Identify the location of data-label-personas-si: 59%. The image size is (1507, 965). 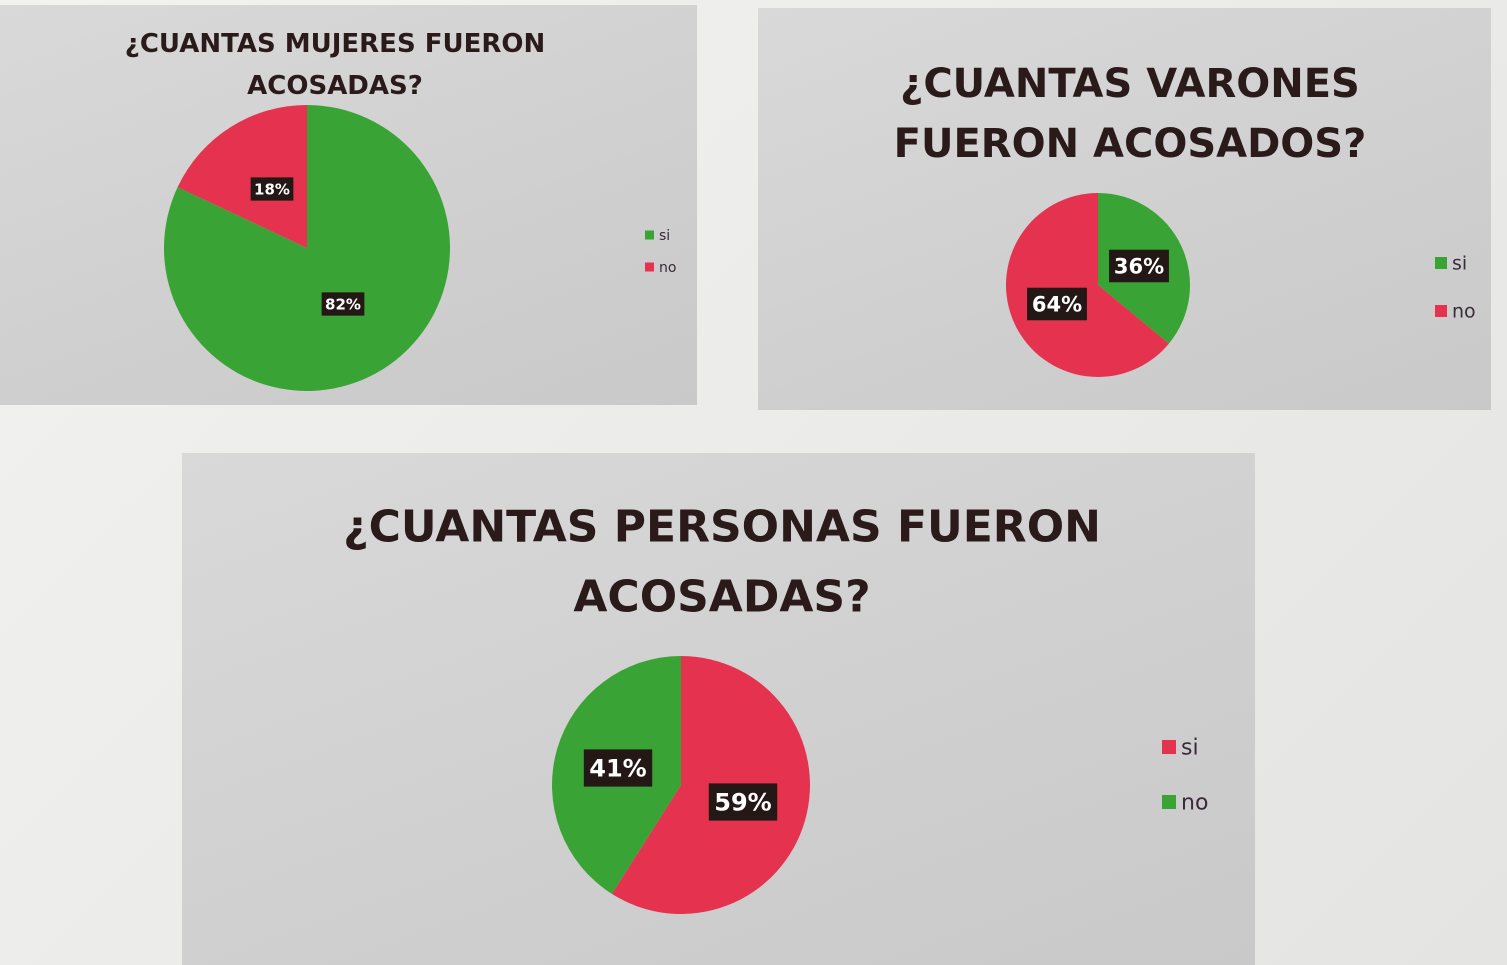
(742, 803).